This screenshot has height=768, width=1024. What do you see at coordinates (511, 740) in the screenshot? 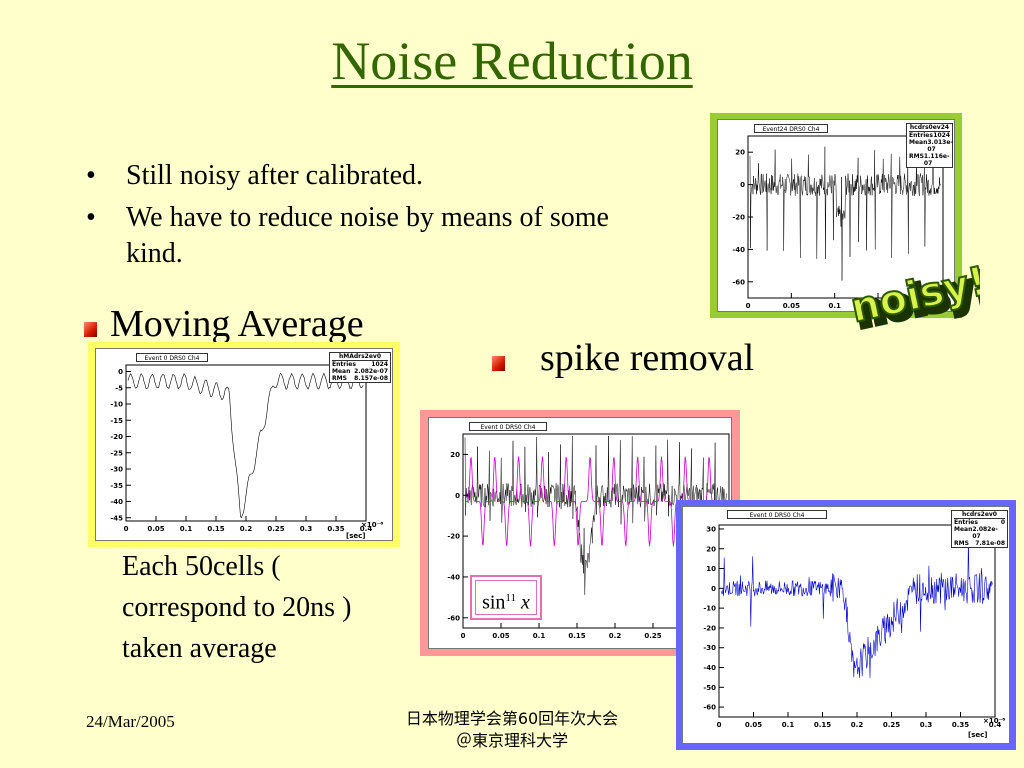
I see `footer-event-line2: ＠東京理科大学` at bounding box center [511, 740].